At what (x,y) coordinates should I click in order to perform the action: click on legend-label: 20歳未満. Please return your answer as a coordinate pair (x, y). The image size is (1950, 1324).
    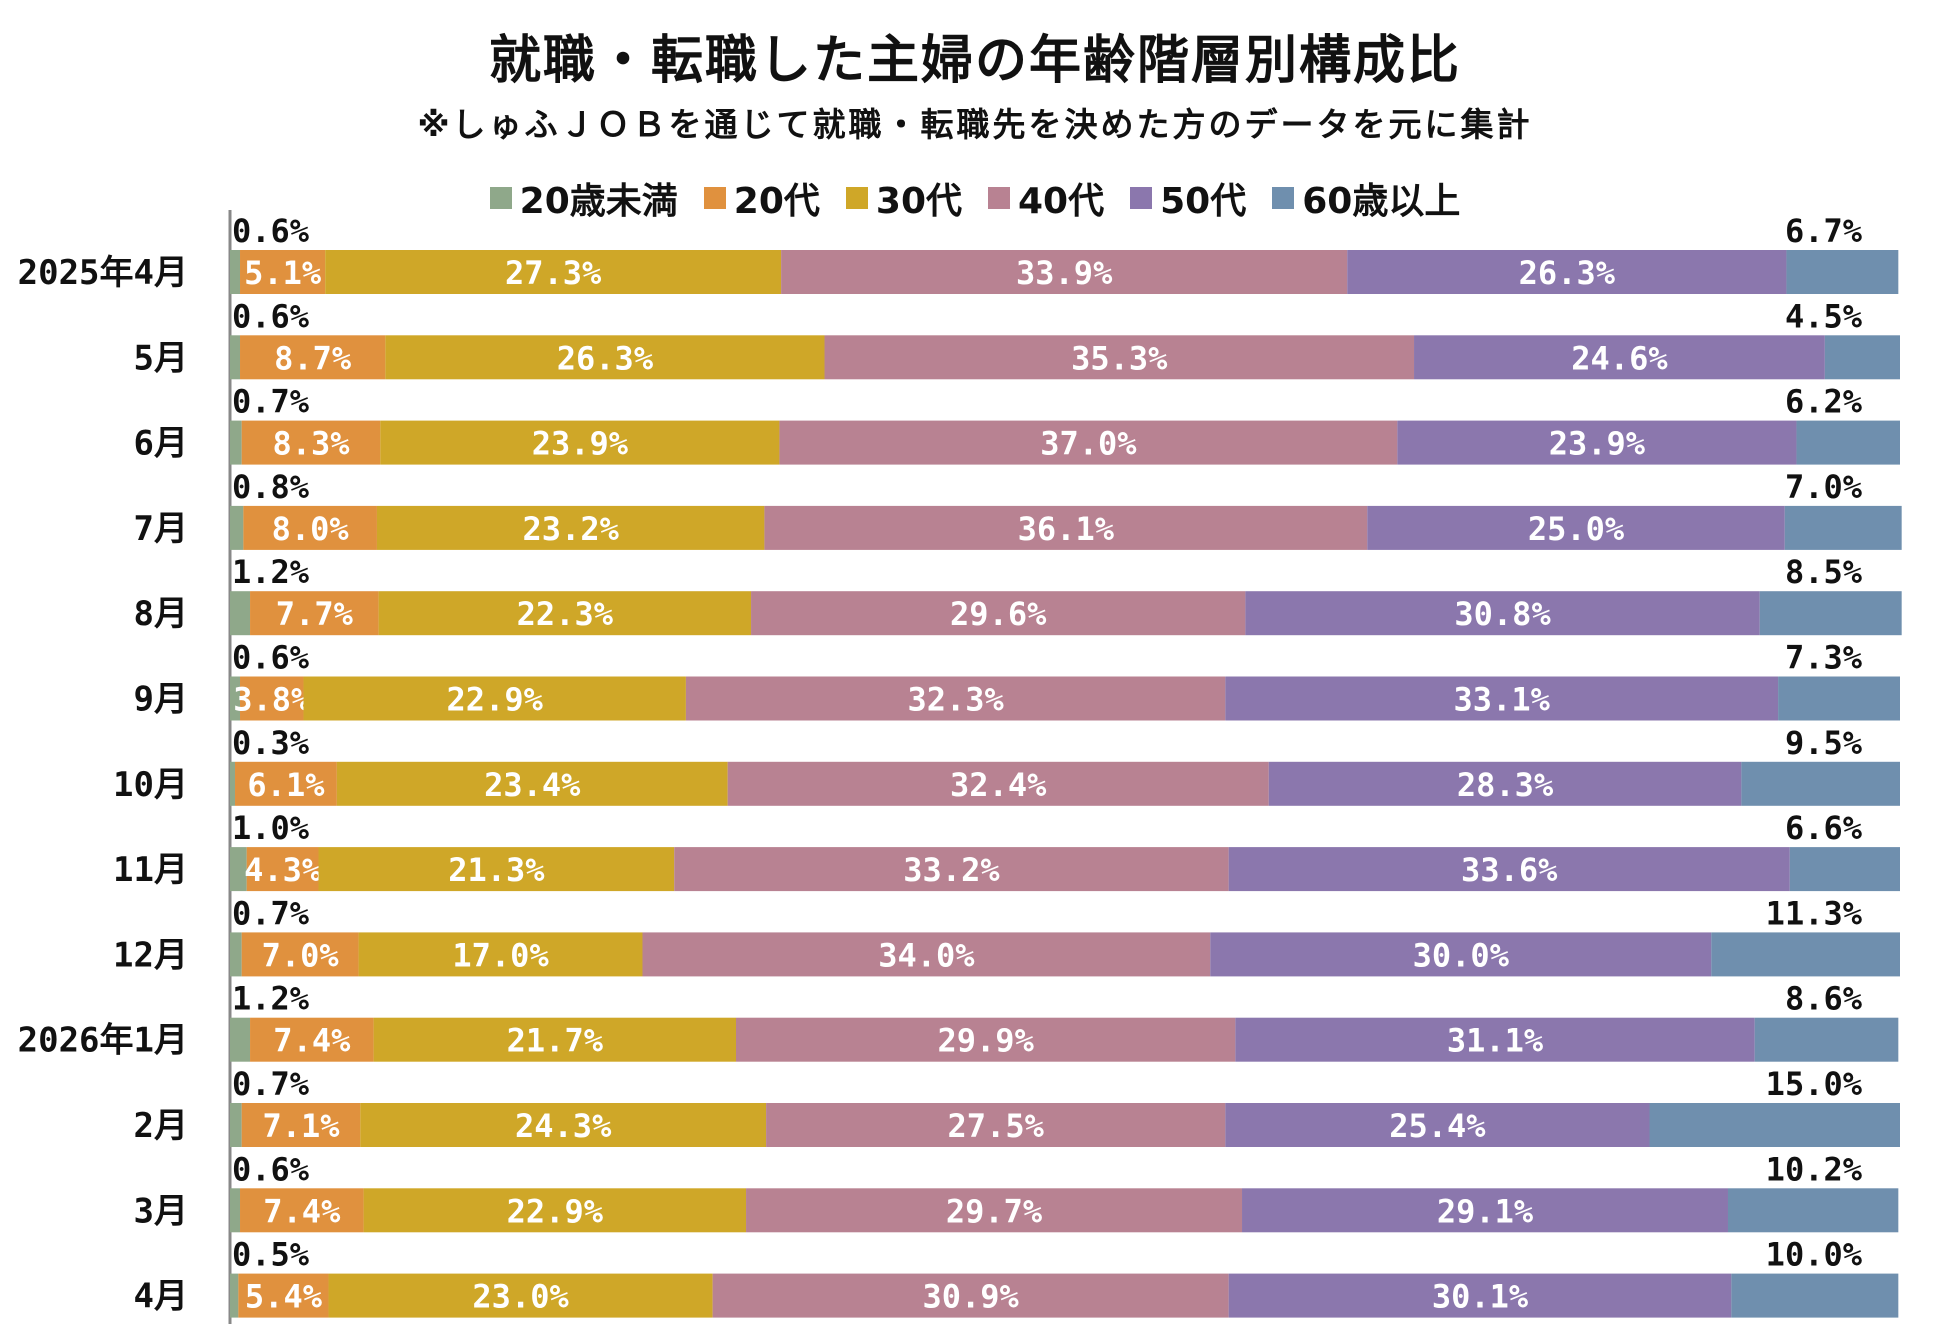
    Looking at the image, I should click on (598, 201).